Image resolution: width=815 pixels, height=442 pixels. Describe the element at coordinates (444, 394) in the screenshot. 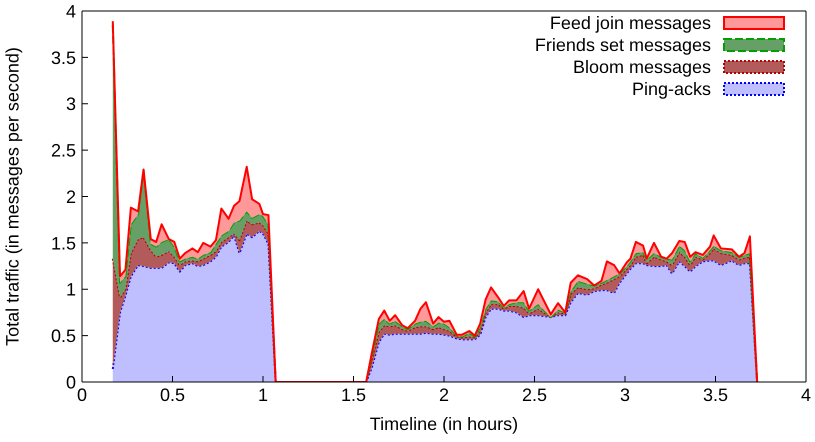

I see `x-tick-label: 2` at that location.